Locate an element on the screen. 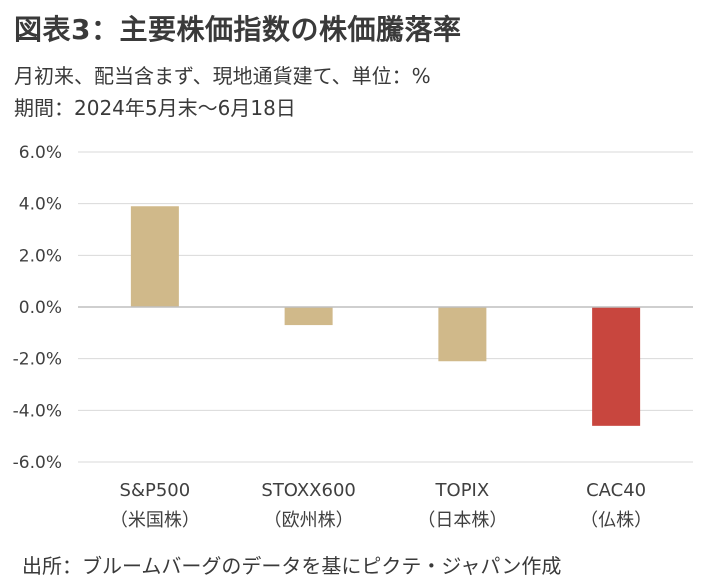 The image size is (703, 588). y-tick-label: 6.0% is located at coordinates (40, 153).